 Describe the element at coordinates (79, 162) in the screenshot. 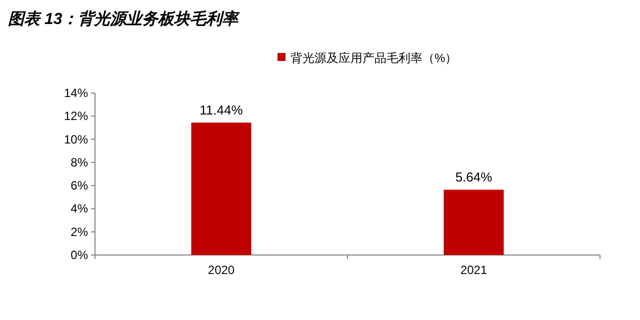

I see `y-tick-label: 8%` at that location.